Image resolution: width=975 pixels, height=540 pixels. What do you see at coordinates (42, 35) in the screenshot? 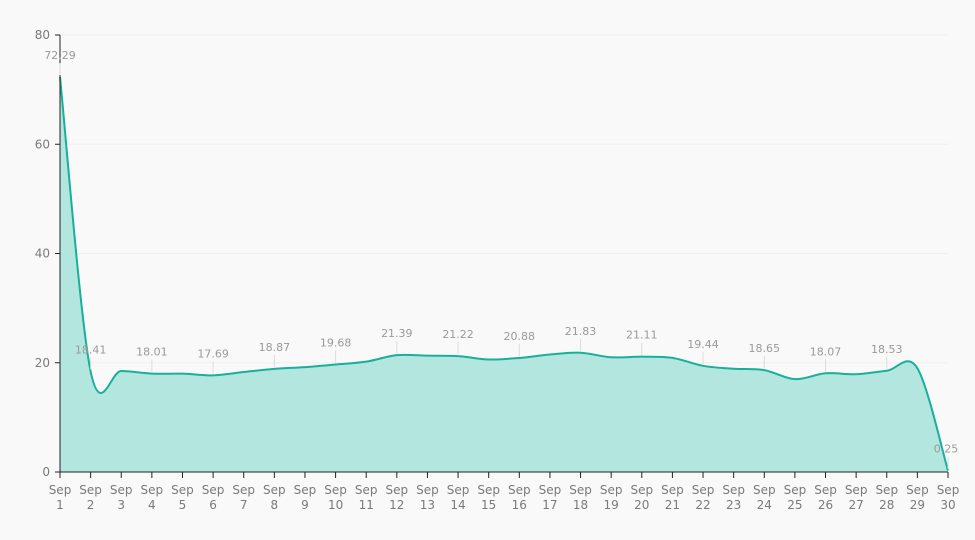
I see `y-tick-label: 80` at bounding box center [42, 35].